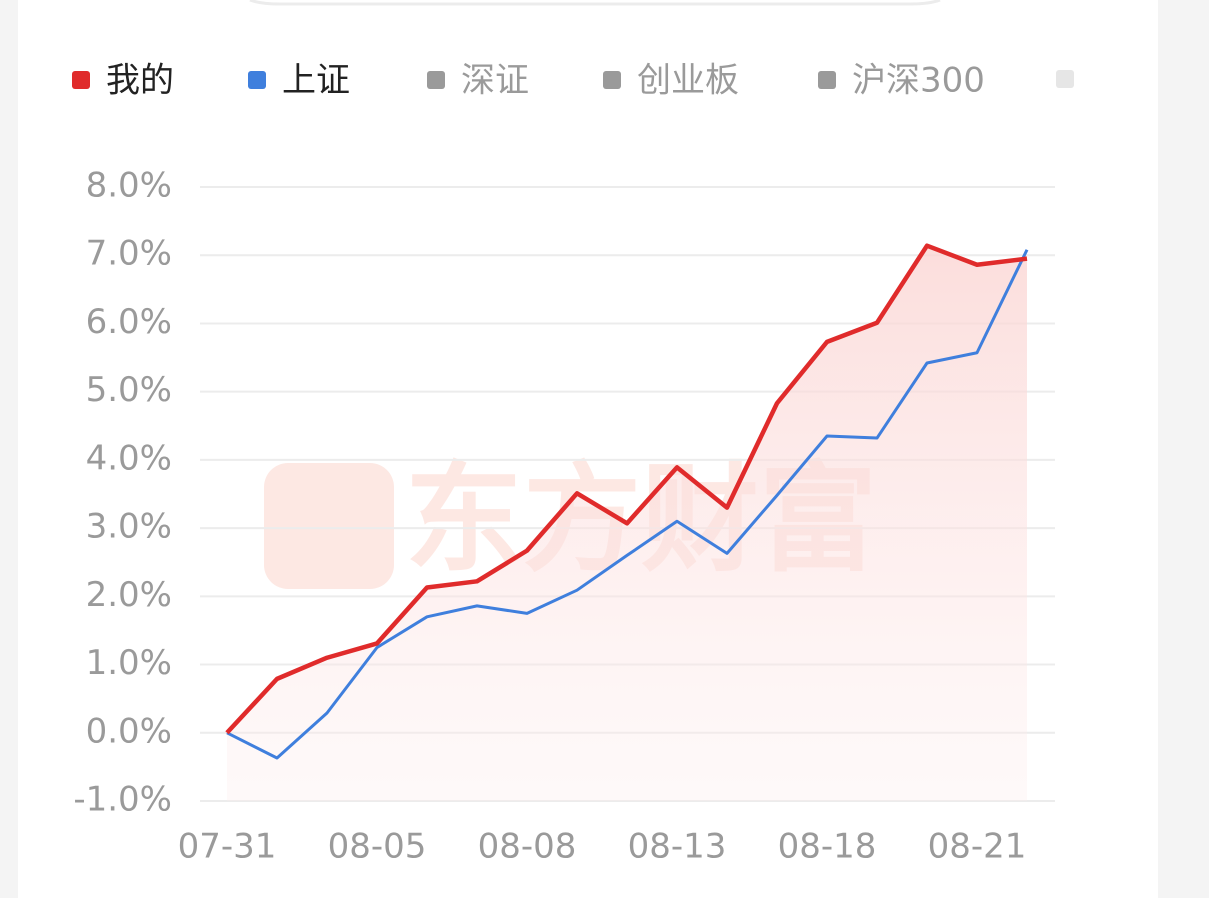 This screenshot has height=898, width=1209. What do you see at coordinates (129, 390) in the screenshot?
I see `y-tick-label: 5.0%` at bounding box center [129, 390].